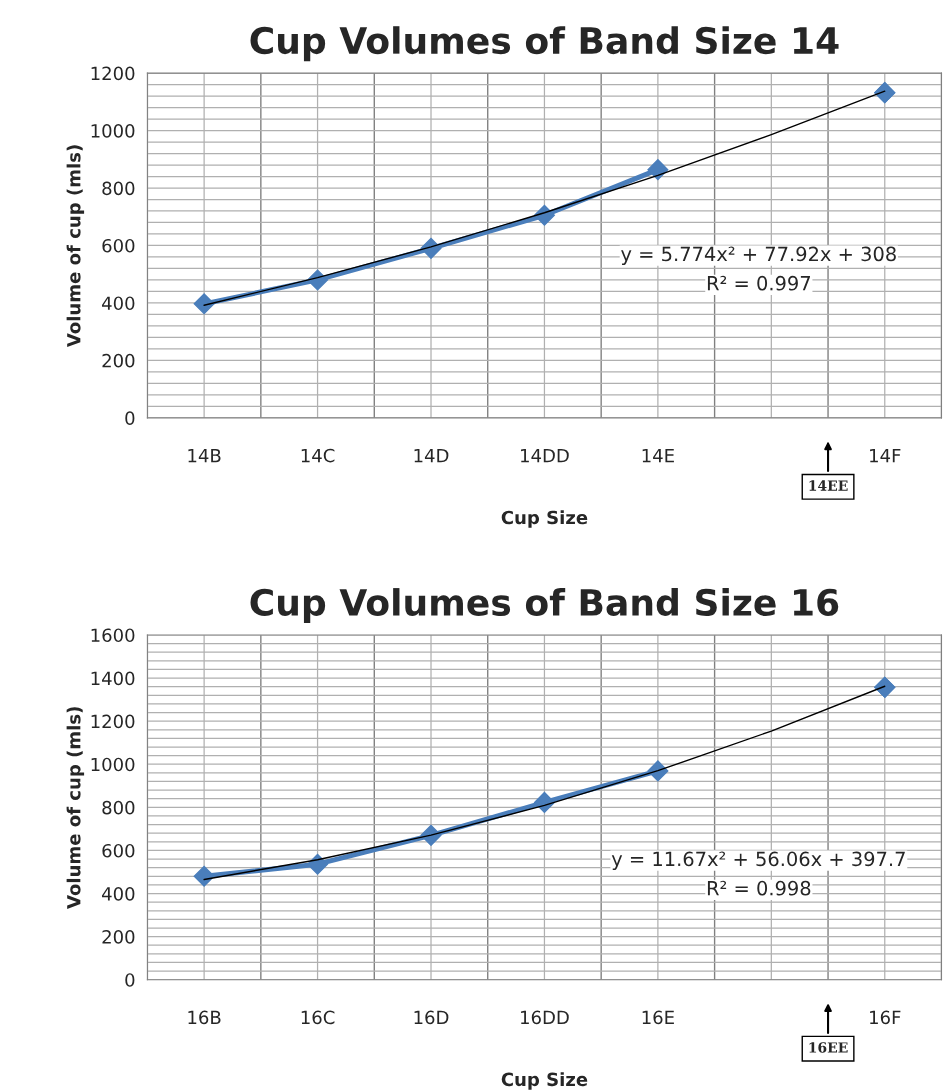 This screenshot has width=951, height=1091. I want to click on x-tick-label: 16C, so click(318, 1017).